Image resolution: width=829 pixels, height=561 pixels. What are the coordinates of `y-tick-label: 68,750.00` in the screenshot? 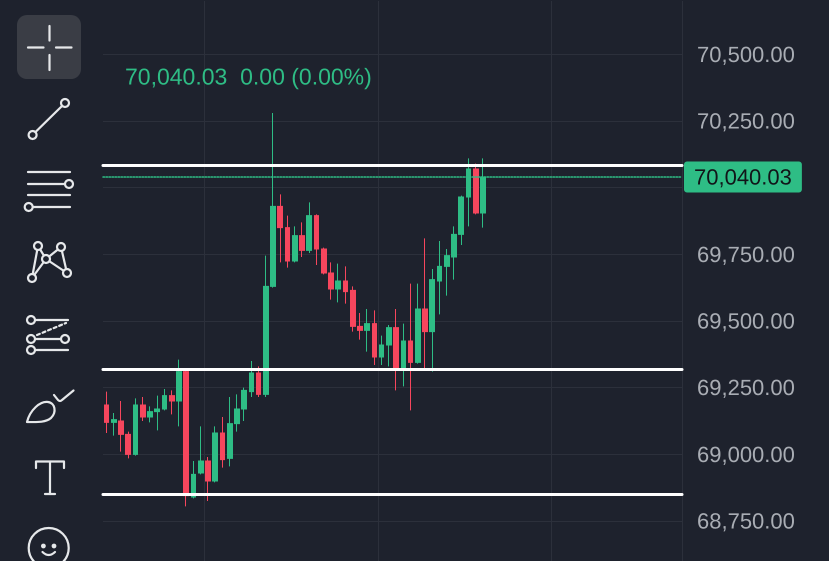 It's located at (746, 521).